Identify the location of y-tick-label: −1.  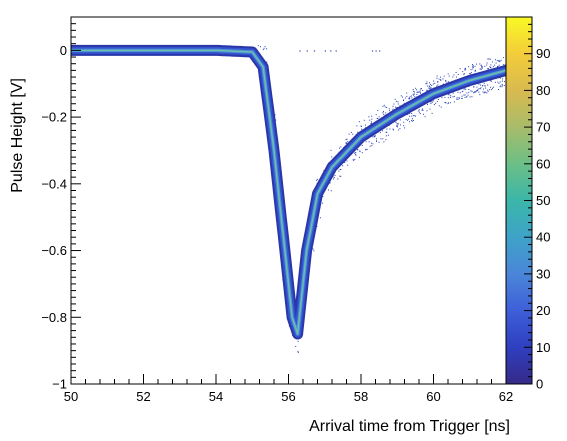
(59, 384).